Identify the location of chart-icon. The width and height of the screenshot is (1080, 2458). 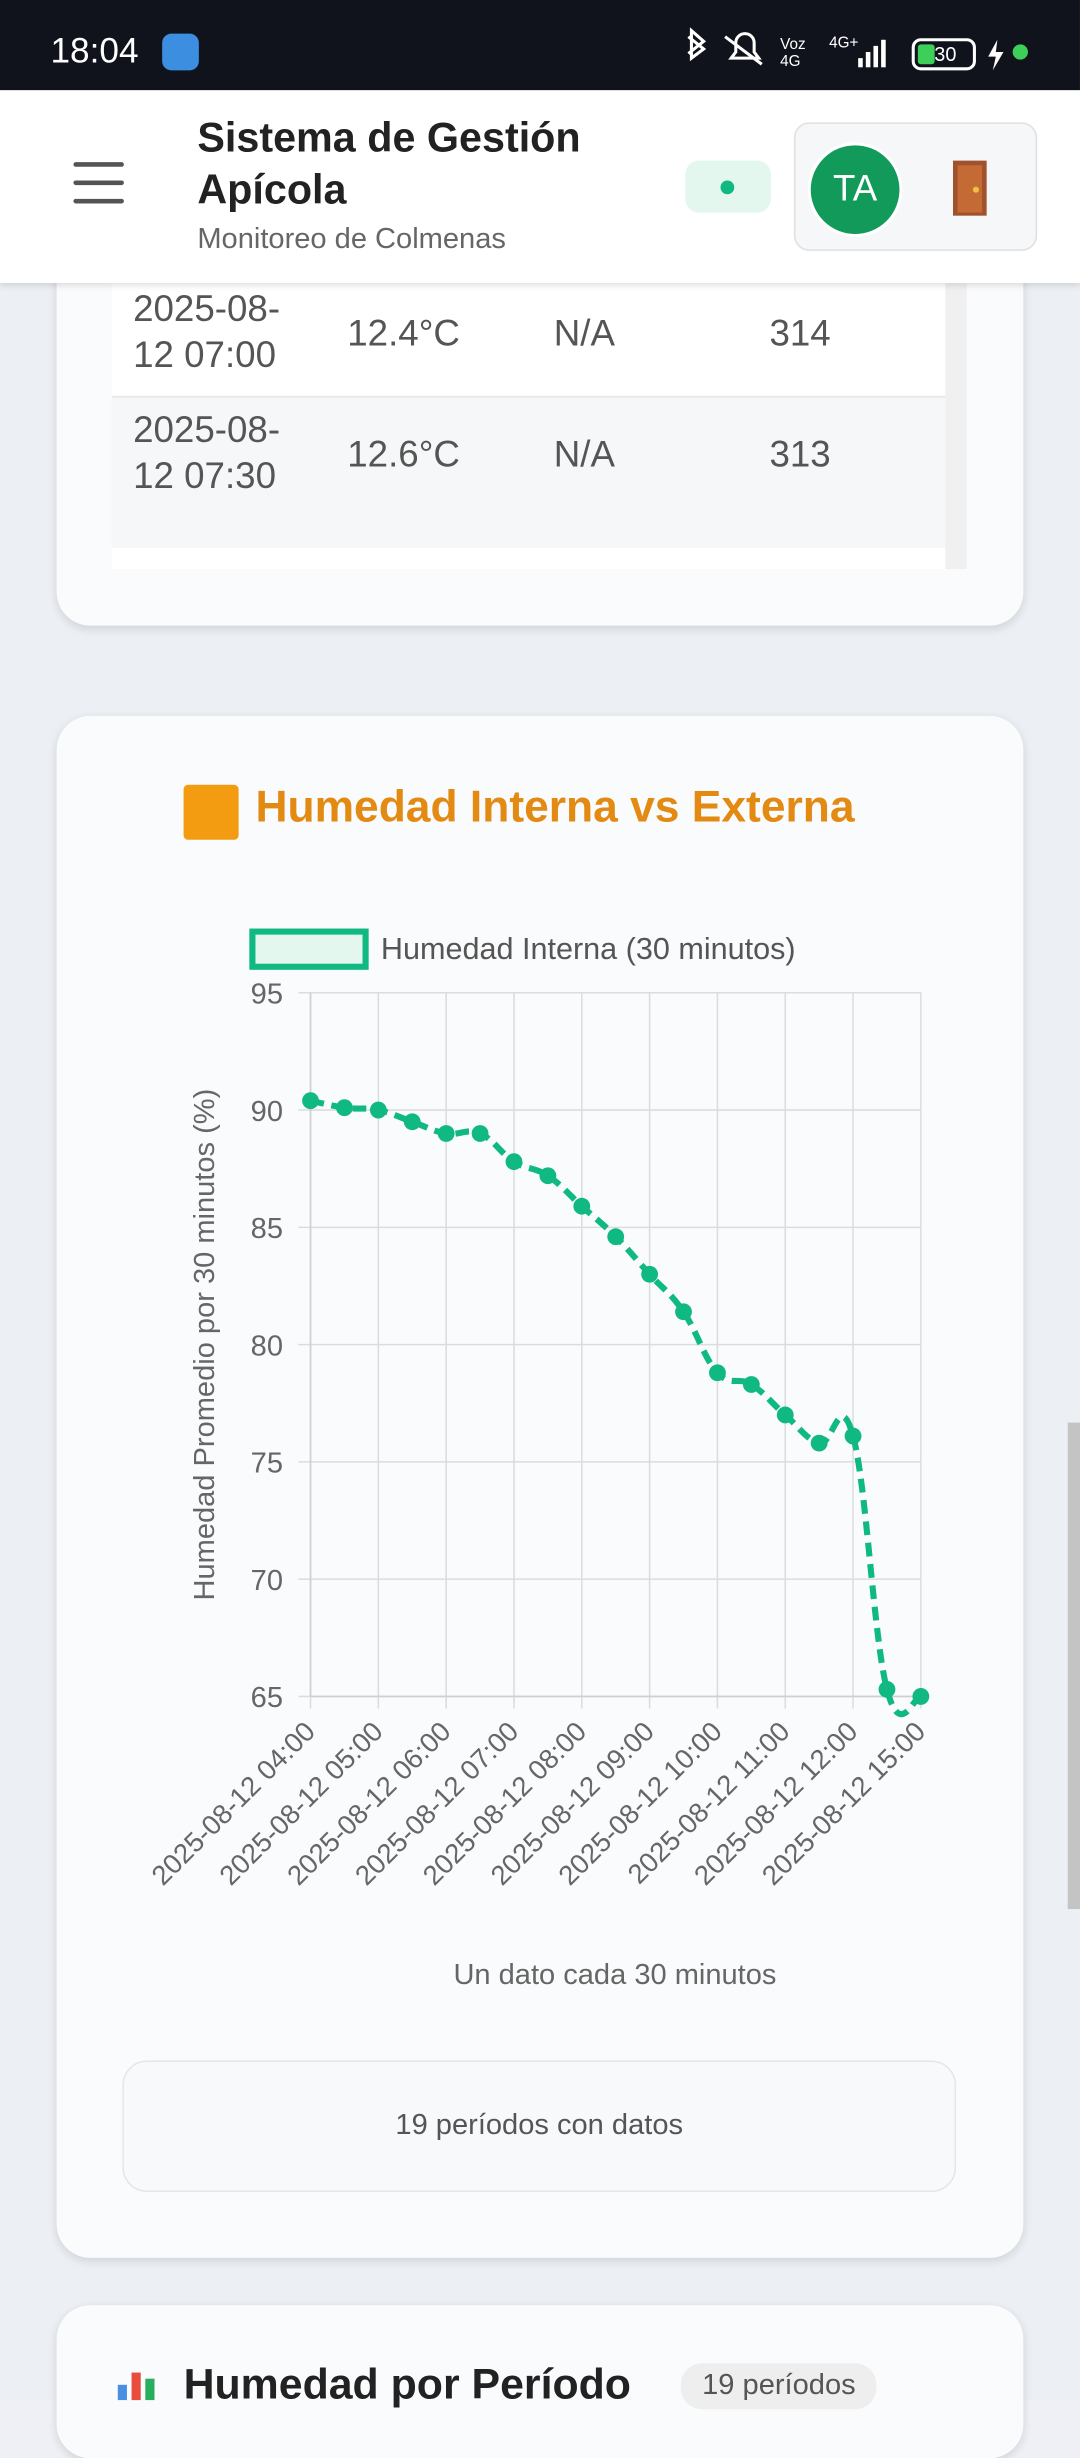
(211, 812).